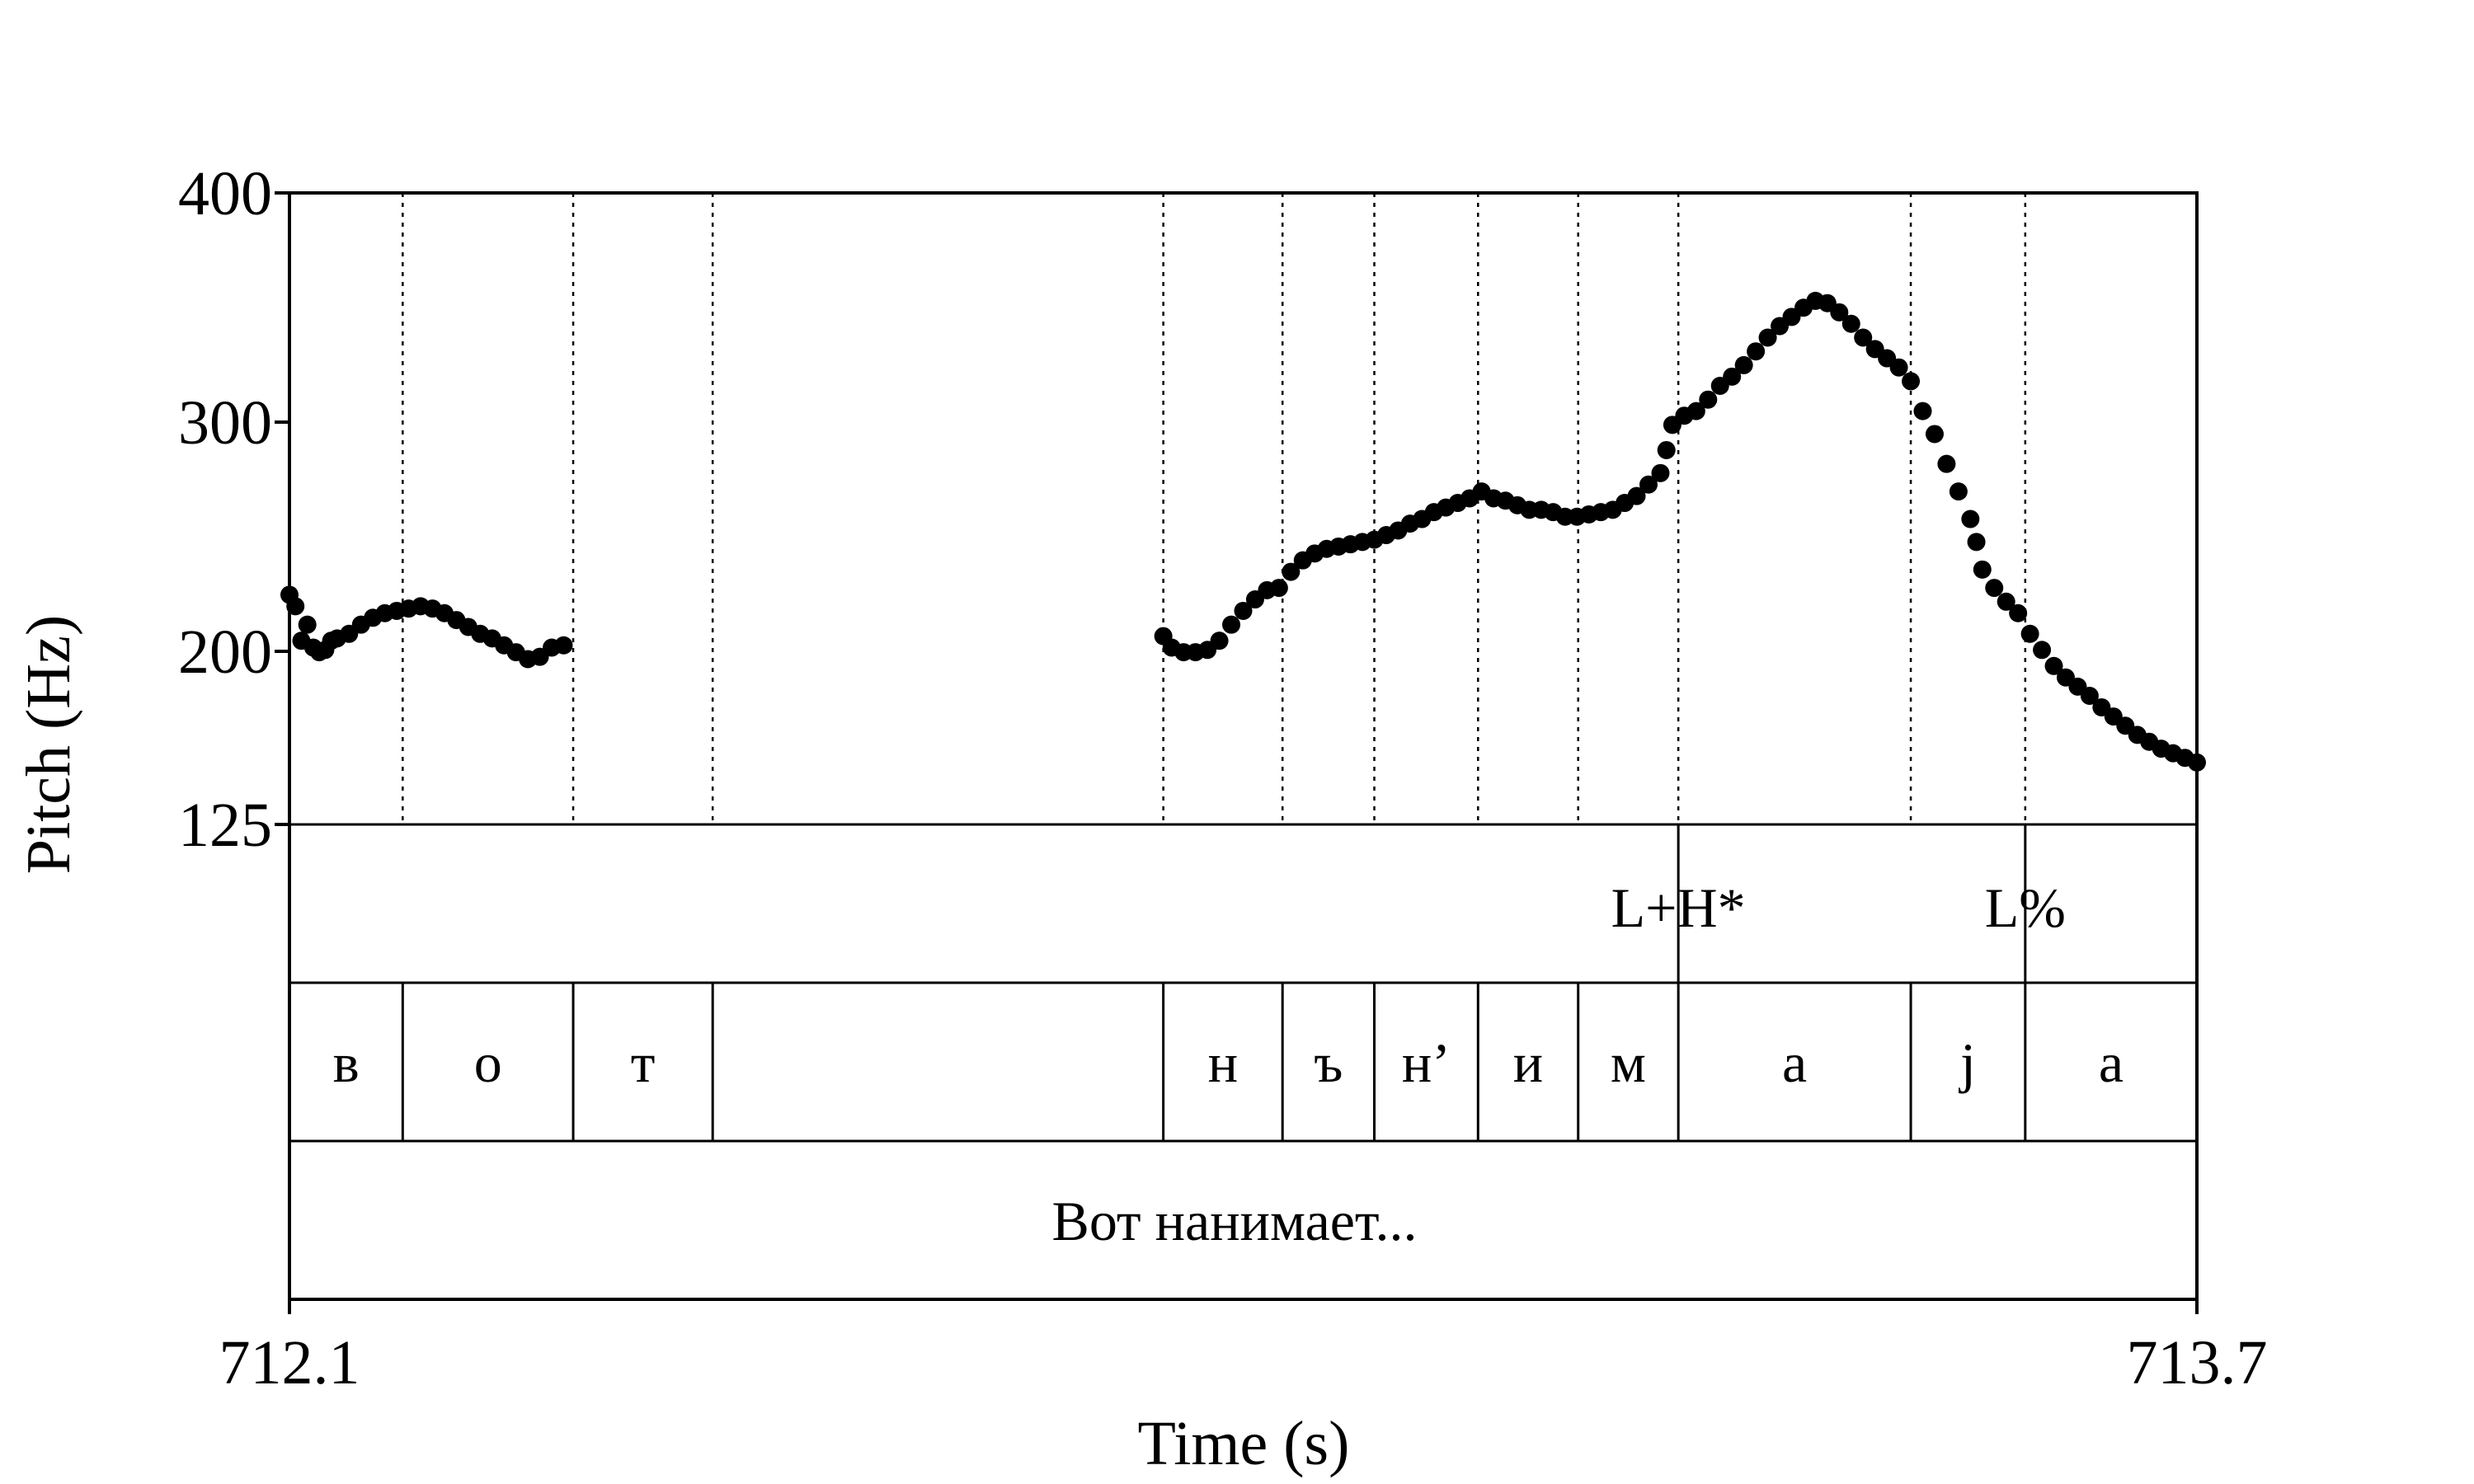 The image size is (2474, 1484). I want to click on tone-label-0: L+H*, so click(1678, 907).